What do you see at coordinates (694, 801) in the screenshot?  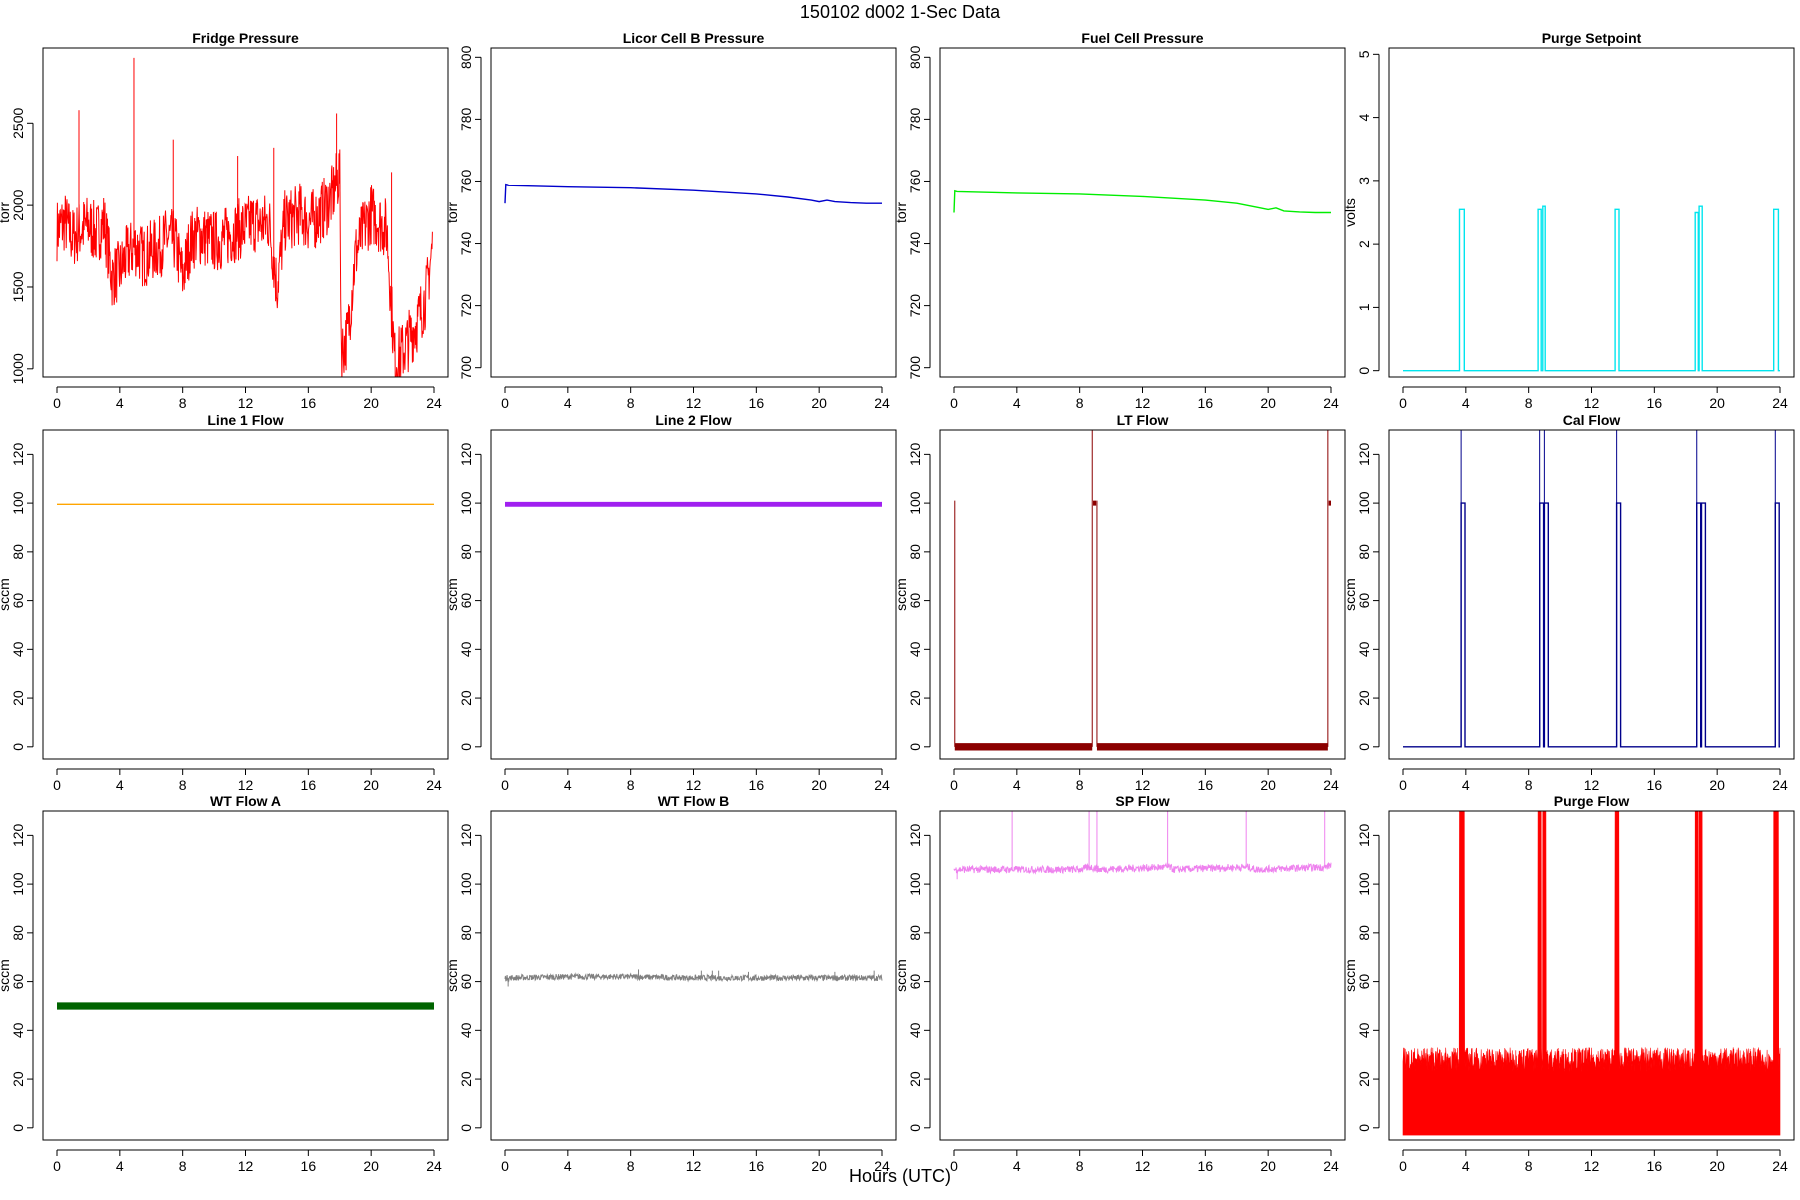 I see `panel-title: WT Flow B` at bounding box center [694, 801].